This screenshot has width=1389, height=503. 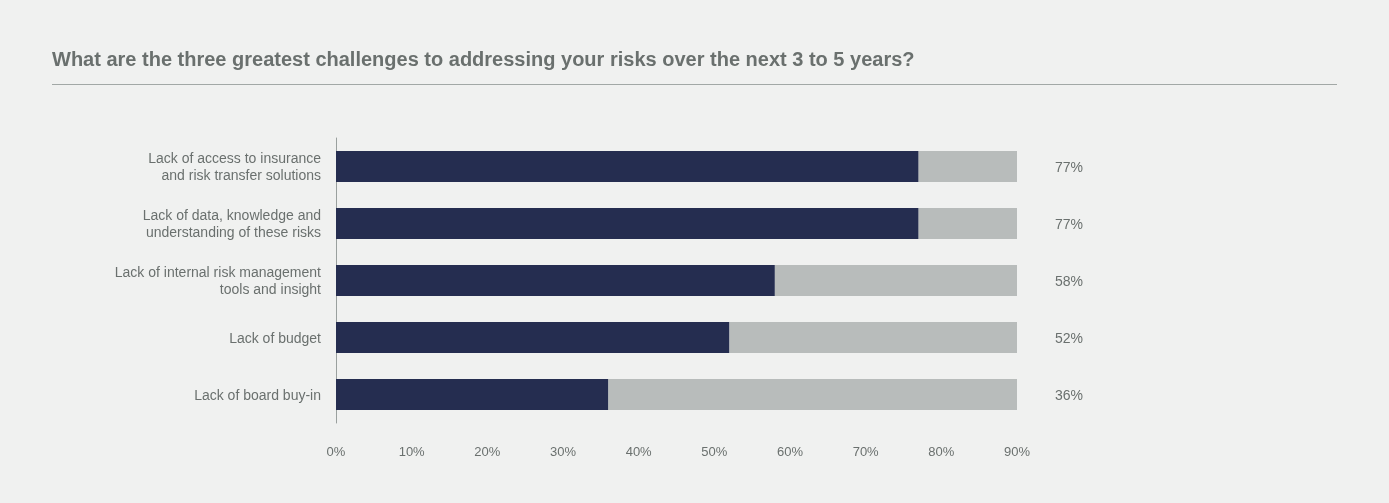 I want to click on x-tick-label: 70%, so click(x=866, y=451).